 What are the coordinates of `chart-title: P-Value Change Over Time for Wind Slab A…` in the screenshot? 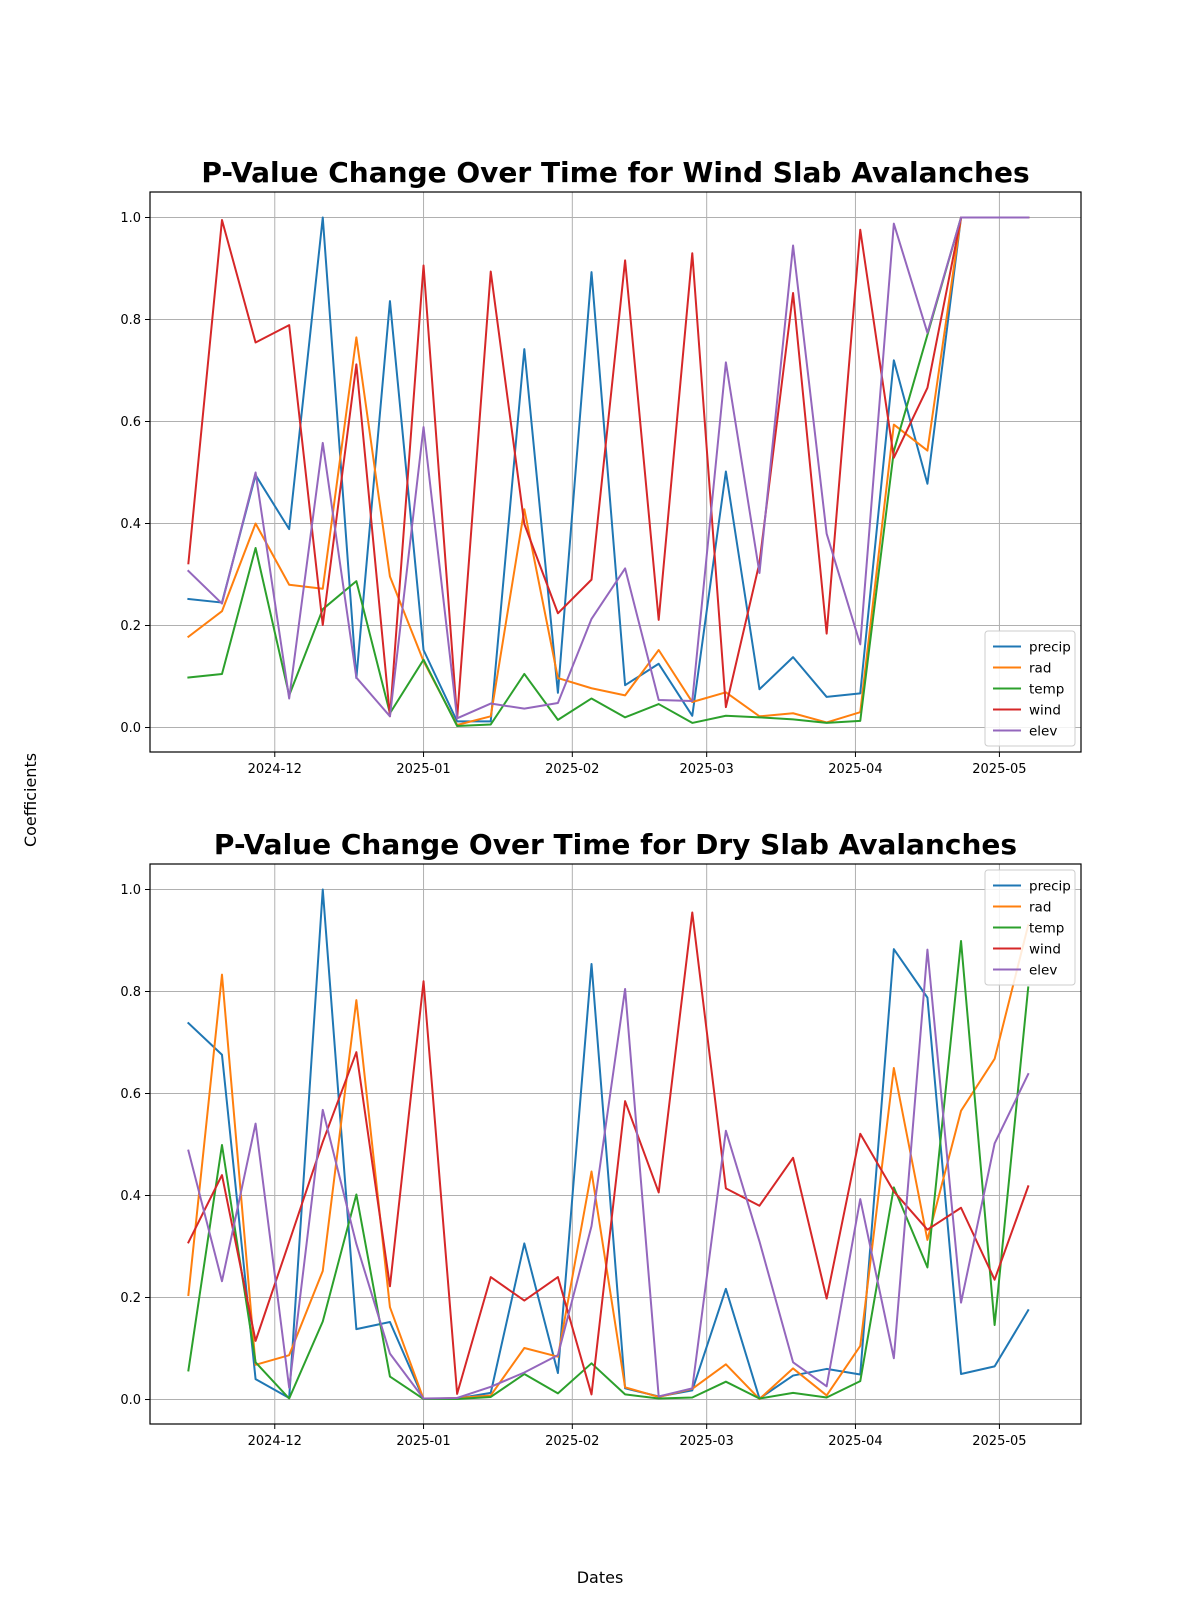 It's located at (615, 172).